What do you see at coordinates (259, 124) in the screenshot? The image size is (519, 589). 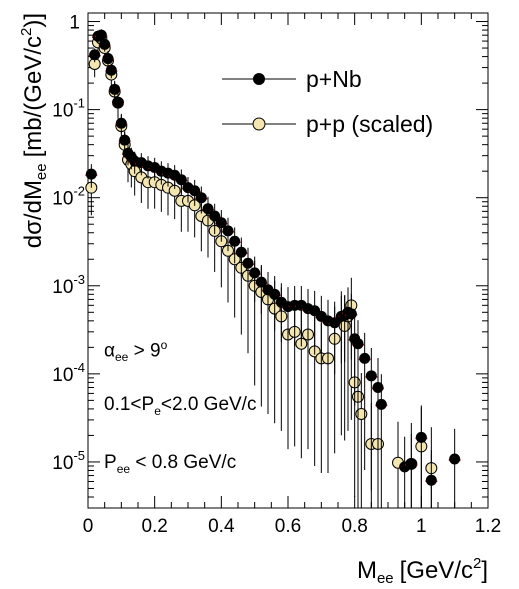 I see `legend-marker-pp` at bounding box center [259, 124].